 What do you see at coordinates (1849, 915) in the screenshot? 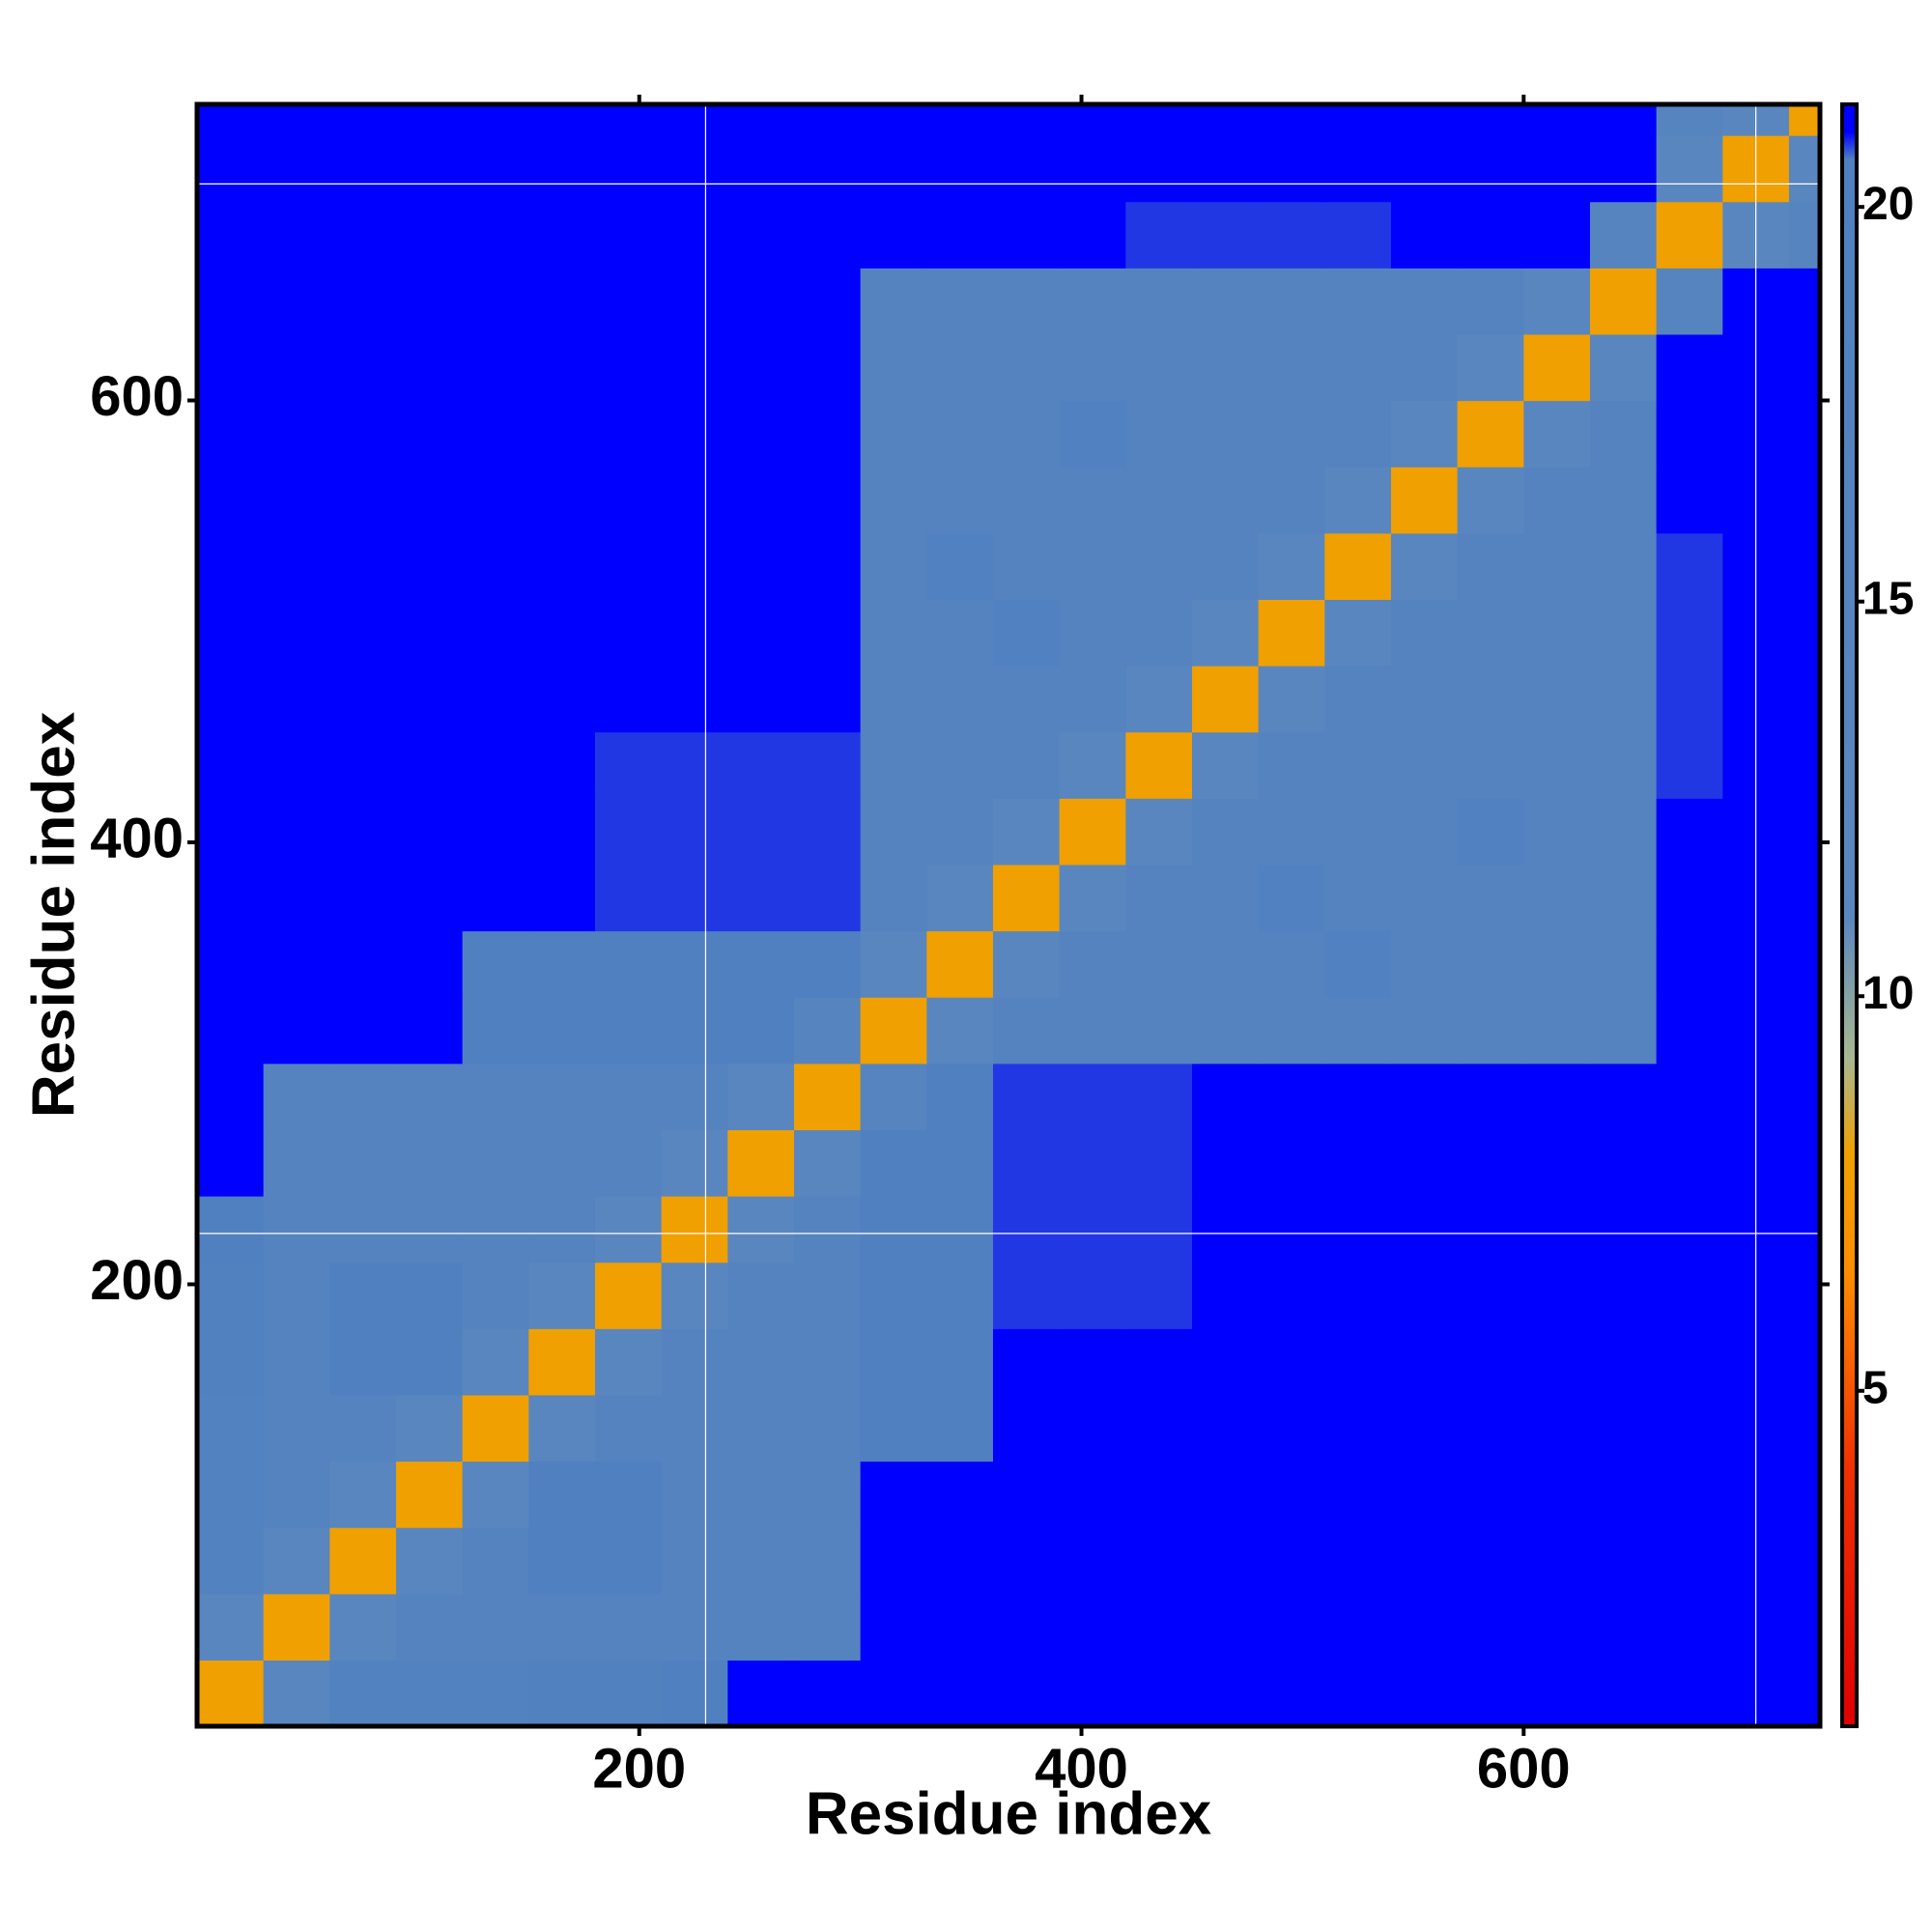
I see `colorbar` at bounding box center [1849, 915].